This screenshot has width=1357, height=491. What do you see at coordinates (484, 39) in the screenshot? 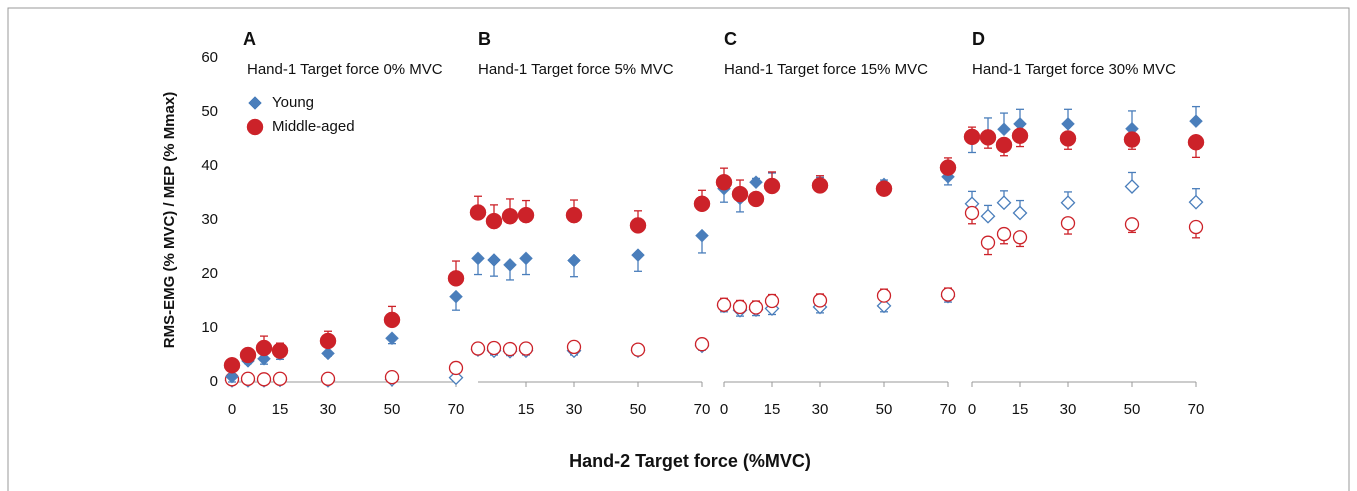
I see `panel-letter: B` at bounding box center [484, 39].